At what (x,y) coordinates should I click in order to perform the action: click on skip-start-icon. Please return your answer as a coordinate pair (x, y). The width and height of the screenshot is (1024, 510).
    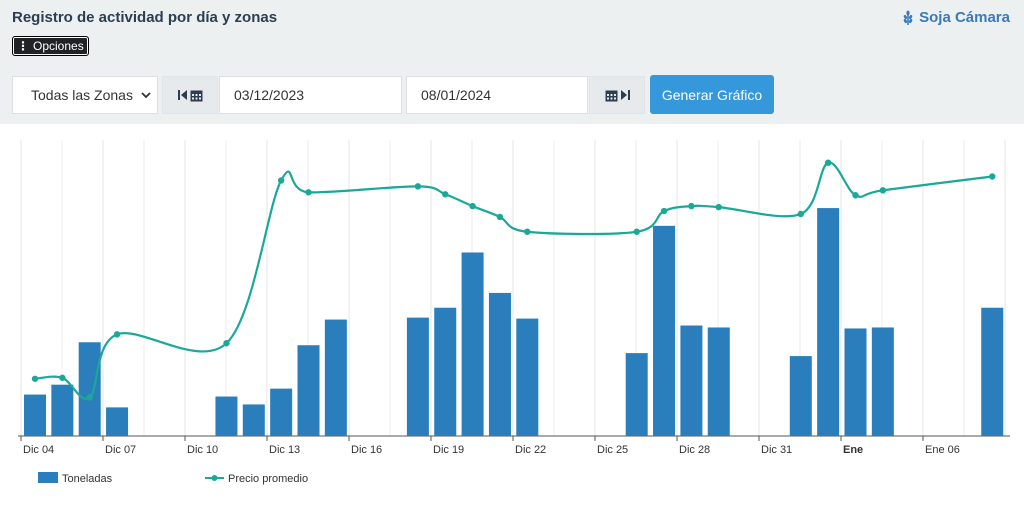
    Looking at the image, I should click on (182, 95).